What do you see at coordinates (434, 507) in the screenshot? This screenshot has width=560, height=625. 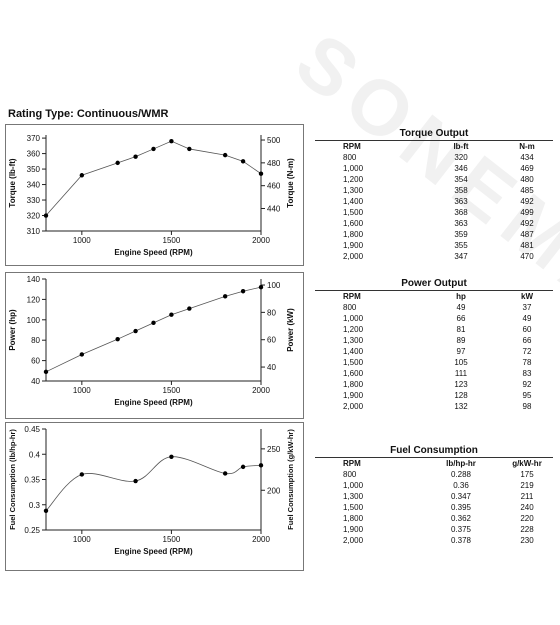 I see `table-row: 1,500 0.395 240` at bounding box center [434, 507].